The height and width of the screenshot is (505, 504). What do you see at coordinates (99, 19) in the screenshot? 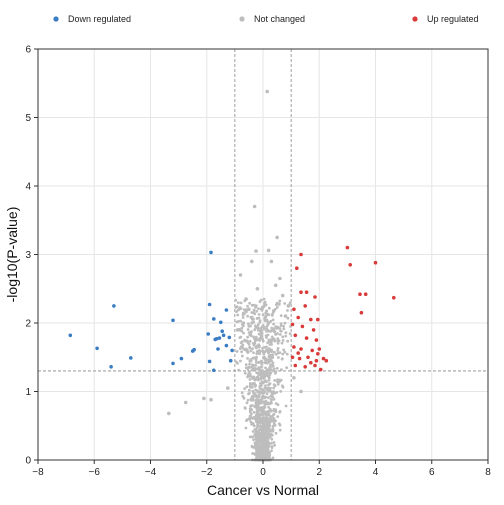
I see `legend-label-down: Down regulated` at bounding box center [99, 19].